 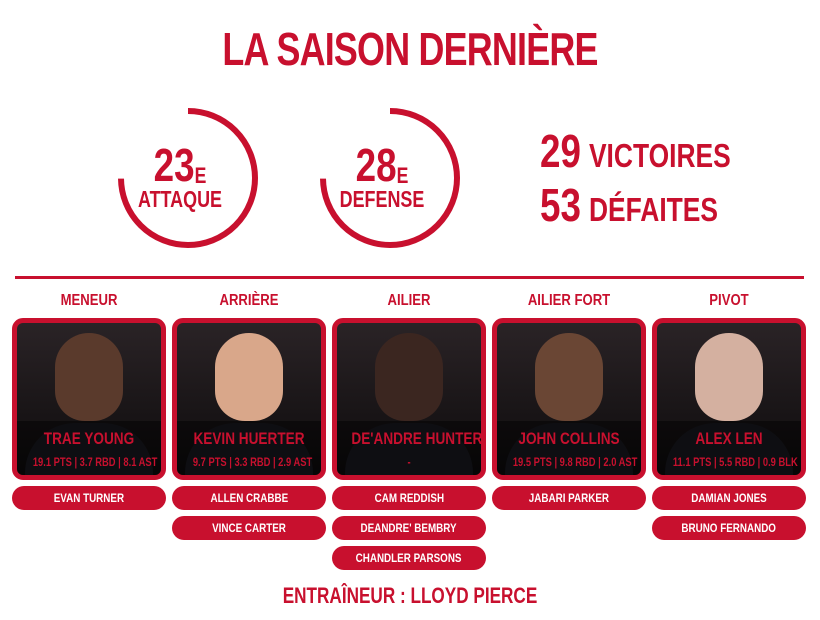 What do you see at coordinates (409, 277) in the screenshot?
I see `divider` at bounding box center [409, 277].